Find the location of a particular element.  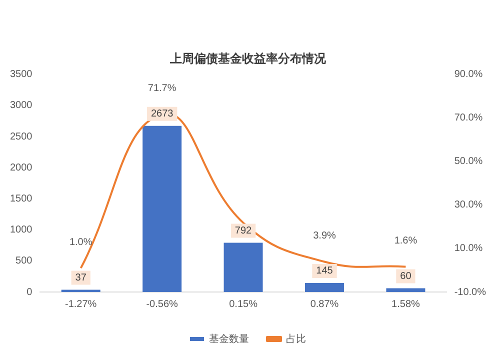

y-tick-label: 2000 is located at coordinates (21, 168).